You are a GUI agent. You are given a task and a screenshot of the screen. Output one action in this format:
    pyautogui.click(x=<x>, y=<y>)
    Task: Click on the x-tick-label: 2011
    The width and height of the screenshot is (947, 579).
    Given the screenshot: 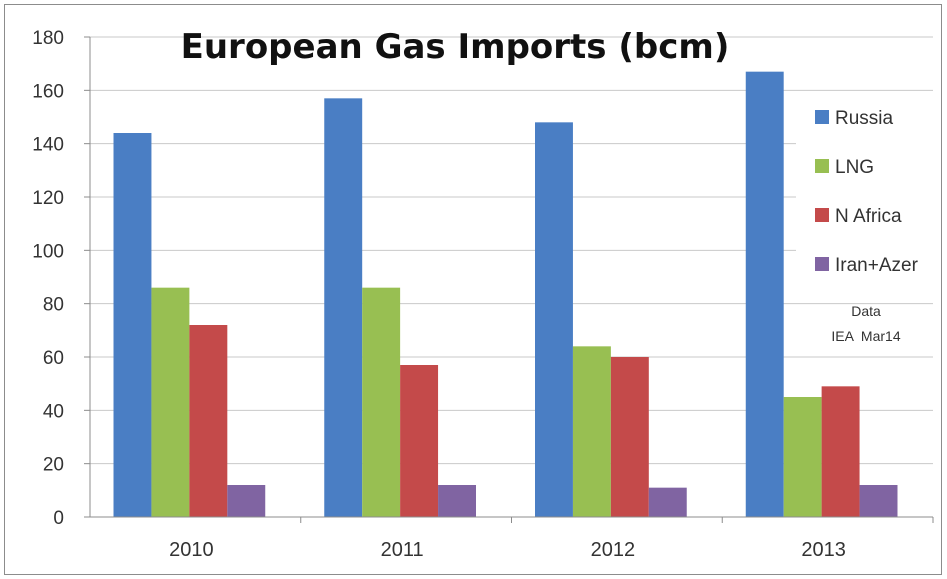 What is the action you would take?
    pyautogui.click(x=402, y=550)
    